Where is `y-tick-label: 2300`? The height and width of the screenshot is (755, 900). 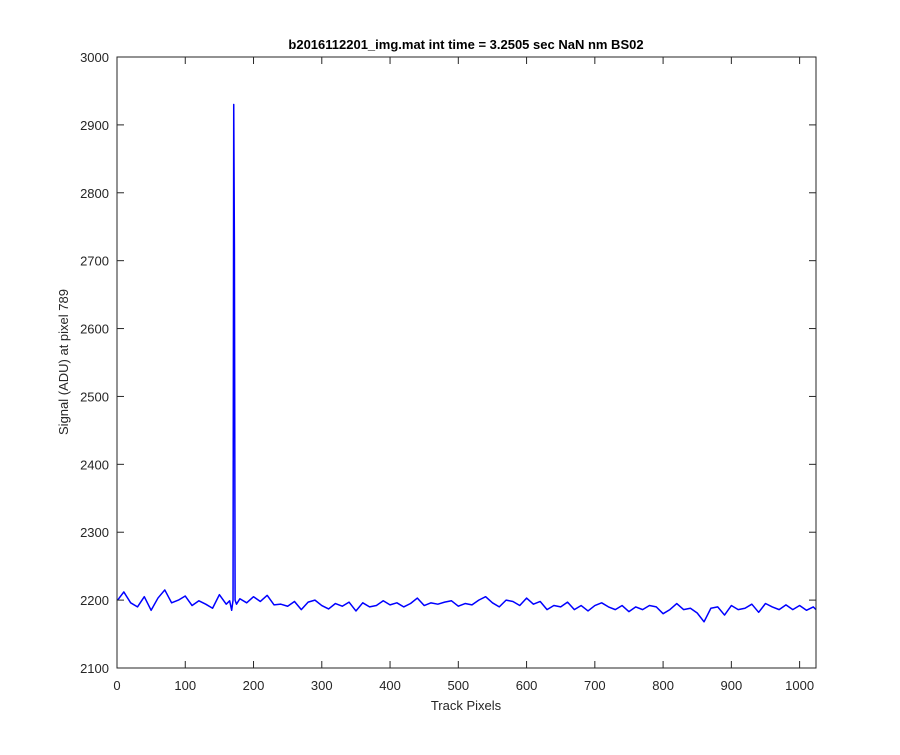
y-tick-label: 2300 is located at coordinates (94, 532).